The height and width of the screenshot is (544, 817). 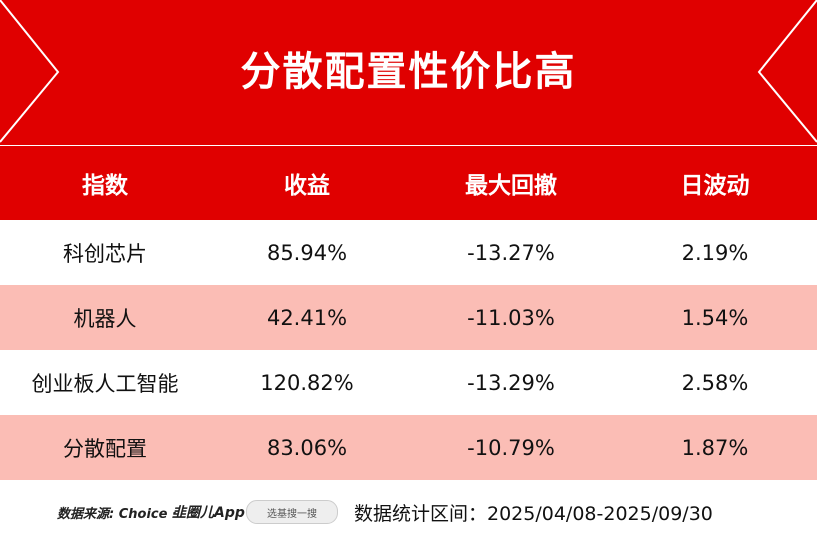 I want to click on header-row: 指数 收益 最大回撤 日波动, so click(x=408, y=183).